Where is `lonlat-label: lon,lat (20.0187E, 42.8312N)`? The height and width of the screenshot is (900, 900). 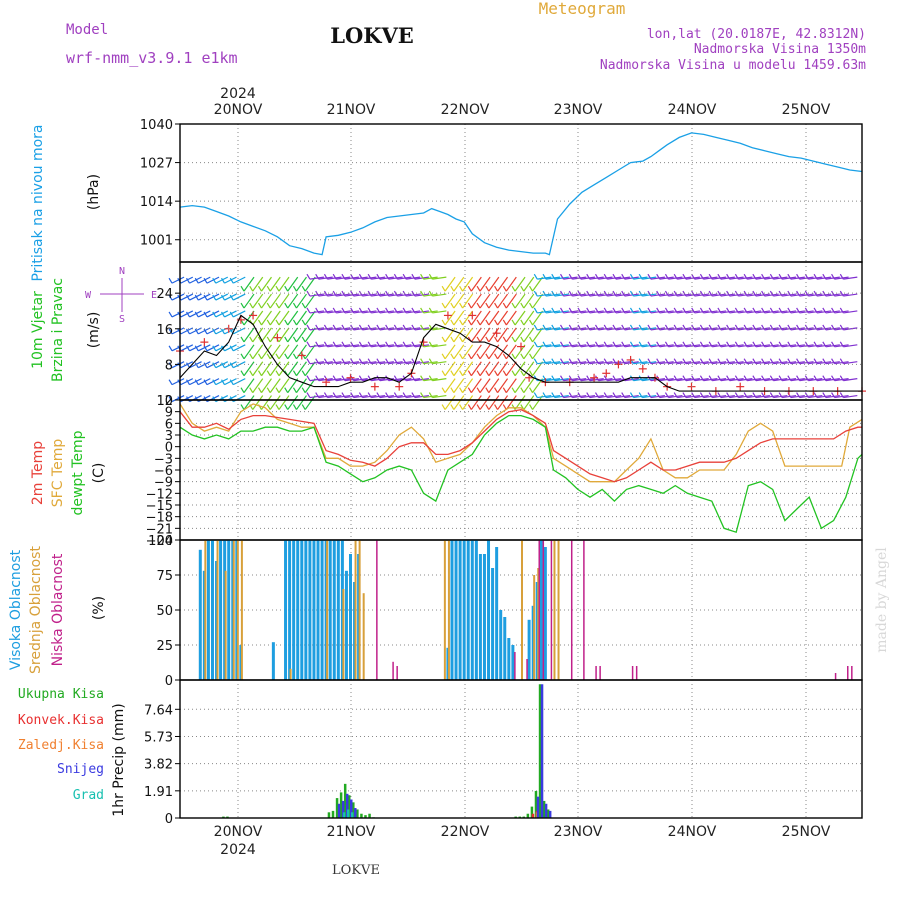
lonlat-label: lon,lat (20.0187E, 42.8312N) is located at coordinates (756, 34).